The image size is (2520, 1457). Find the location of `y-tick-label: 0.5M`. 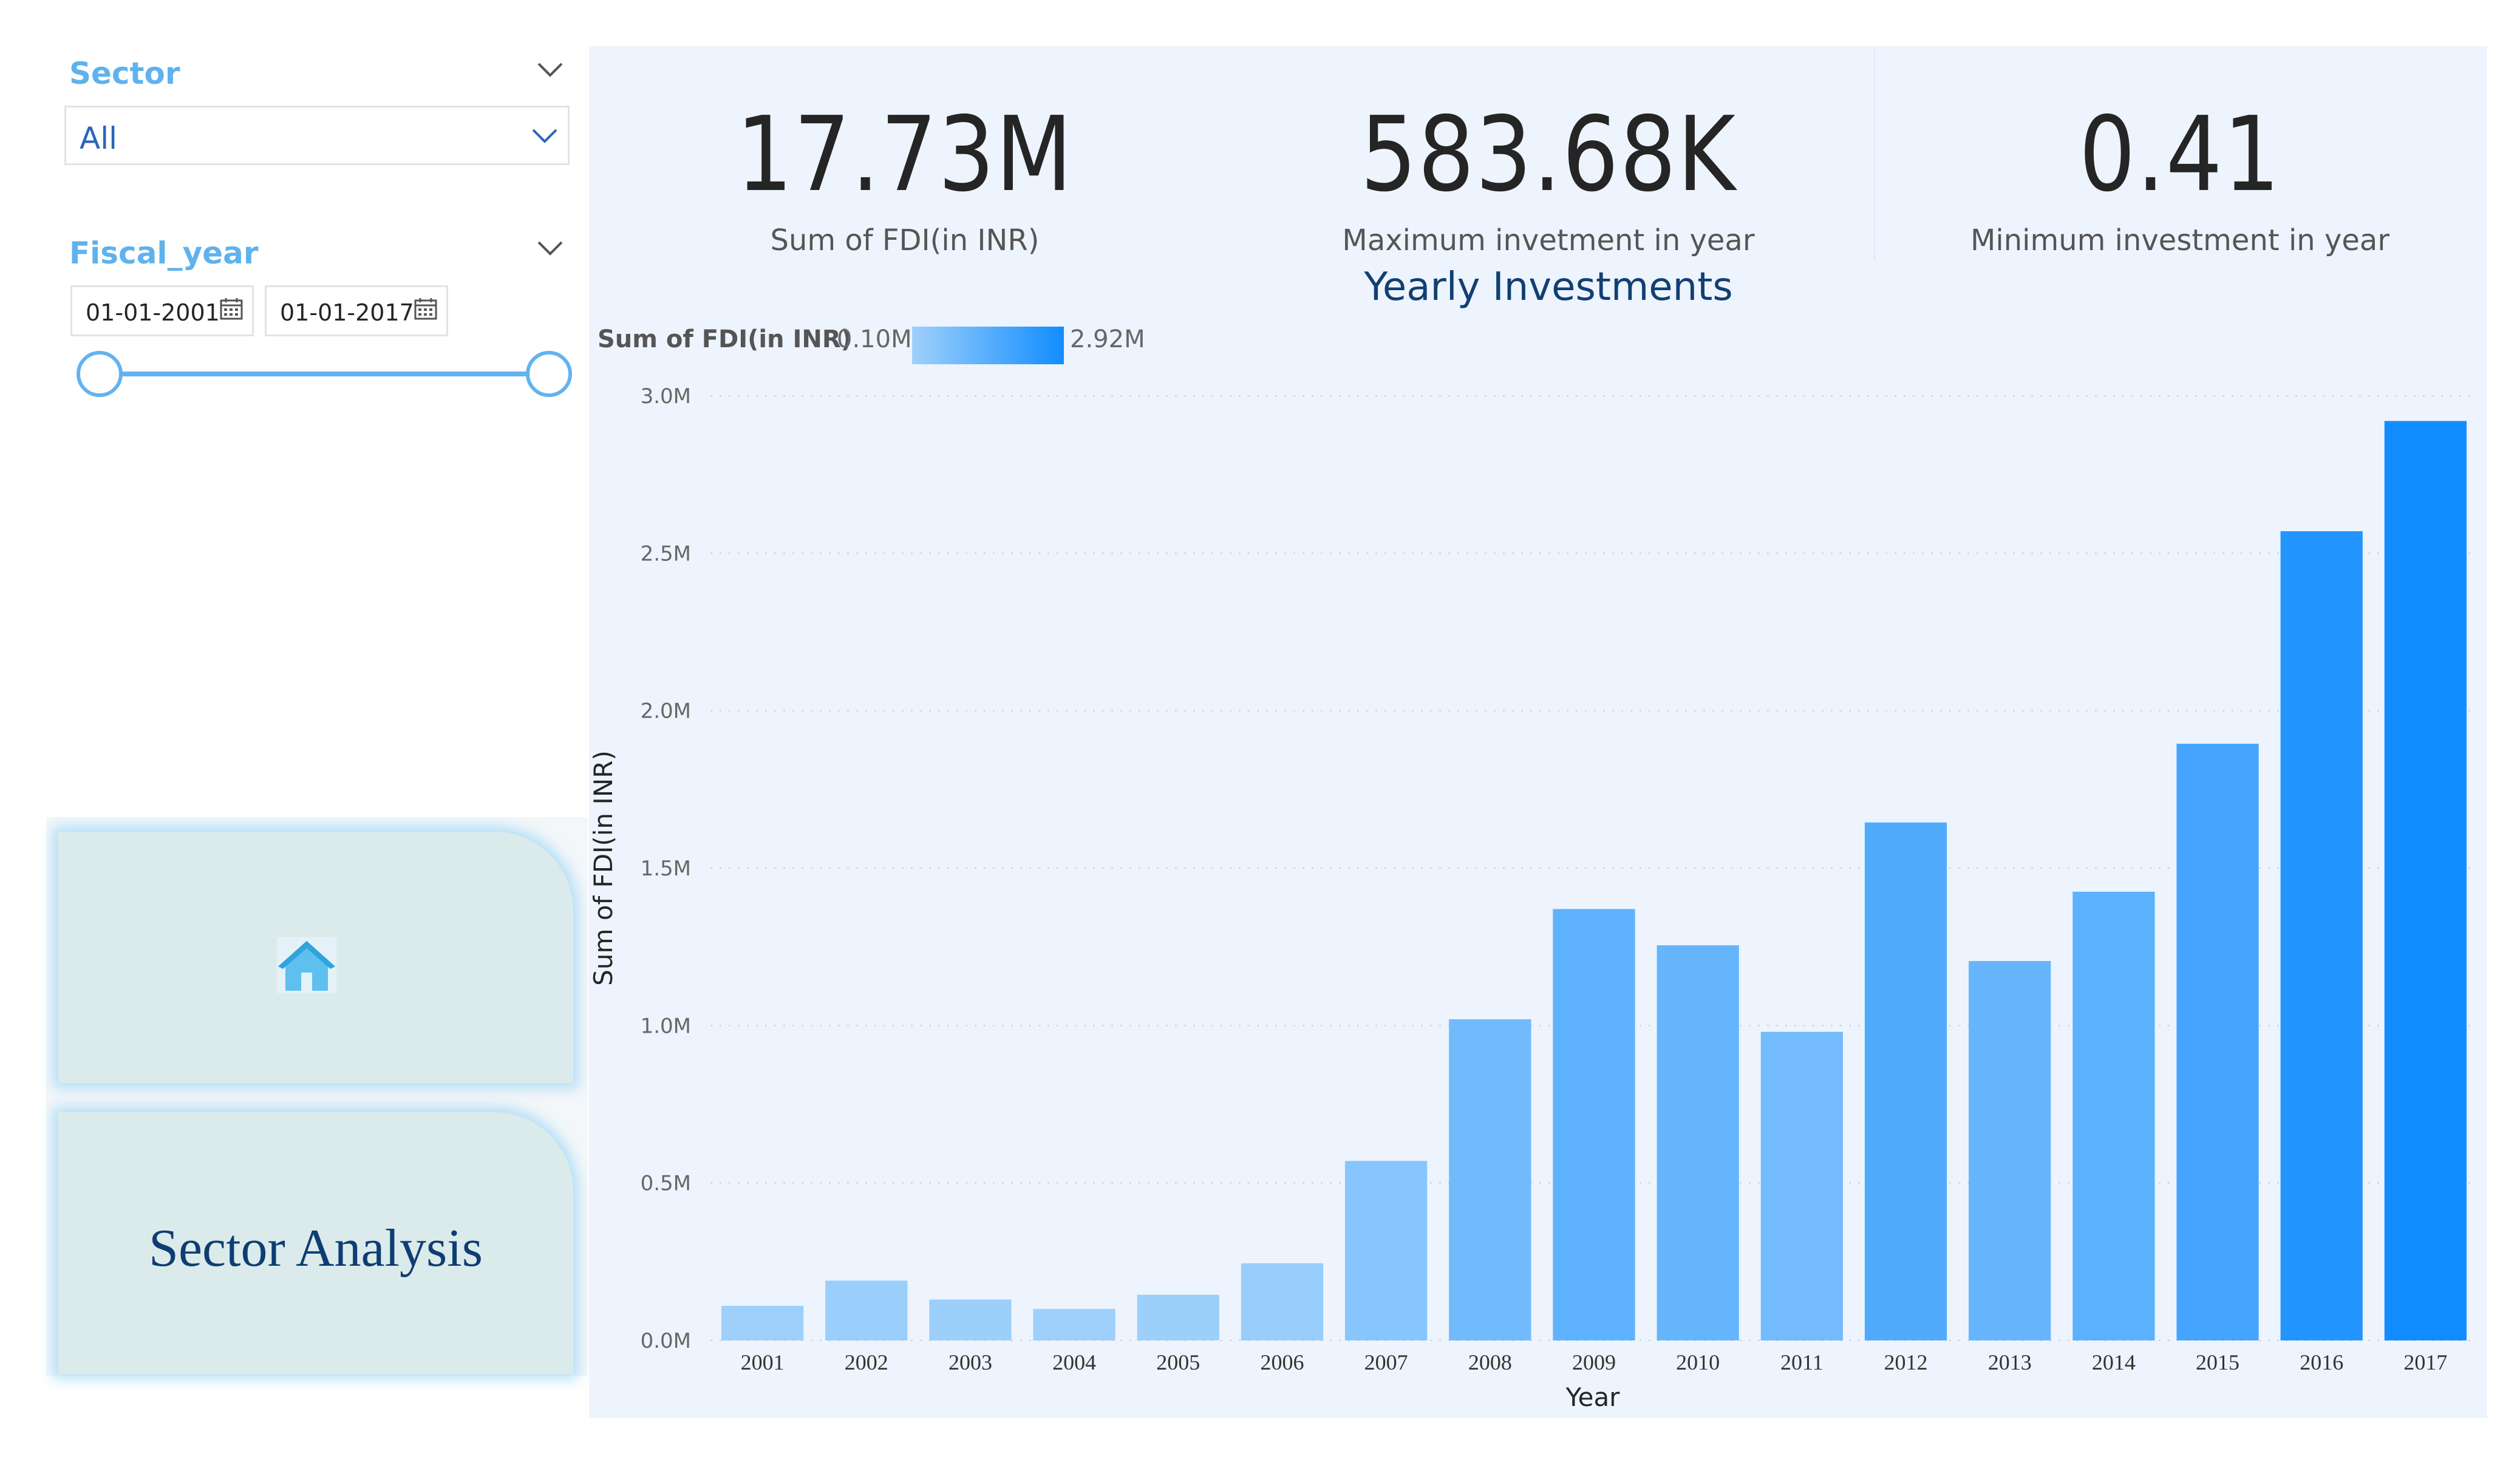

y-tick-label: 0.5M is located at coordinates (666, 1184).